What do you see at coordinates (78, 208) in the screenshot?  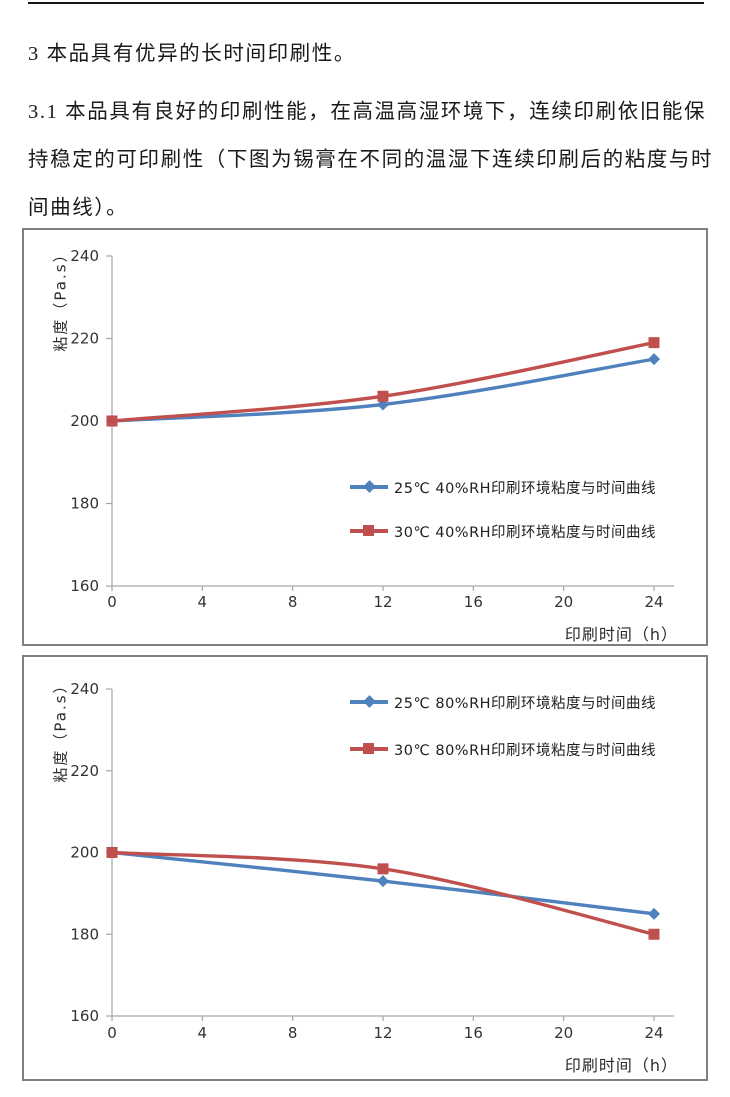 I see `paragraph-line: 间曲线）。` at bounding box center [78, 208].